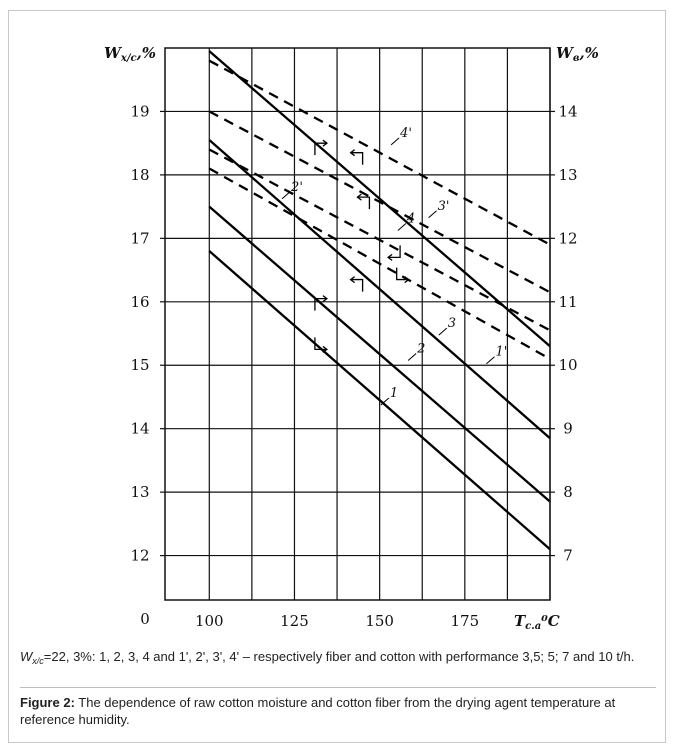 This screenshot has height=753, width=676. I want to click on series-line-1p, so click(379, 263).